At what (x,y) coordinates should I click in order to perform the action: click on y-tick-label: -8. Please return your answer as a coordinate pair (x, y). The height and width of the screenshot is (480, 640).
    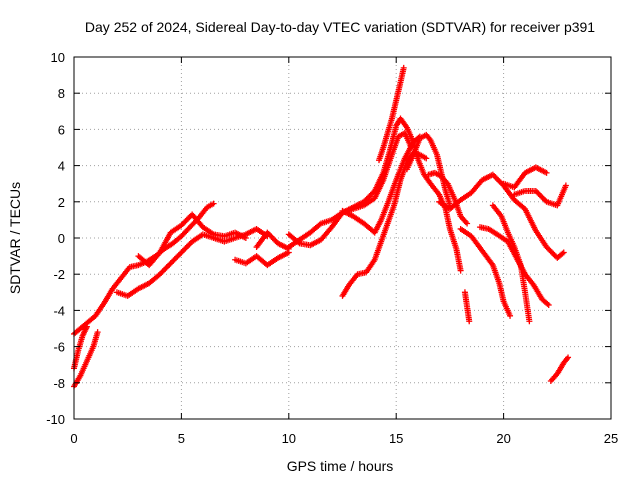
    Looking at the image, I should click on (59, 383).